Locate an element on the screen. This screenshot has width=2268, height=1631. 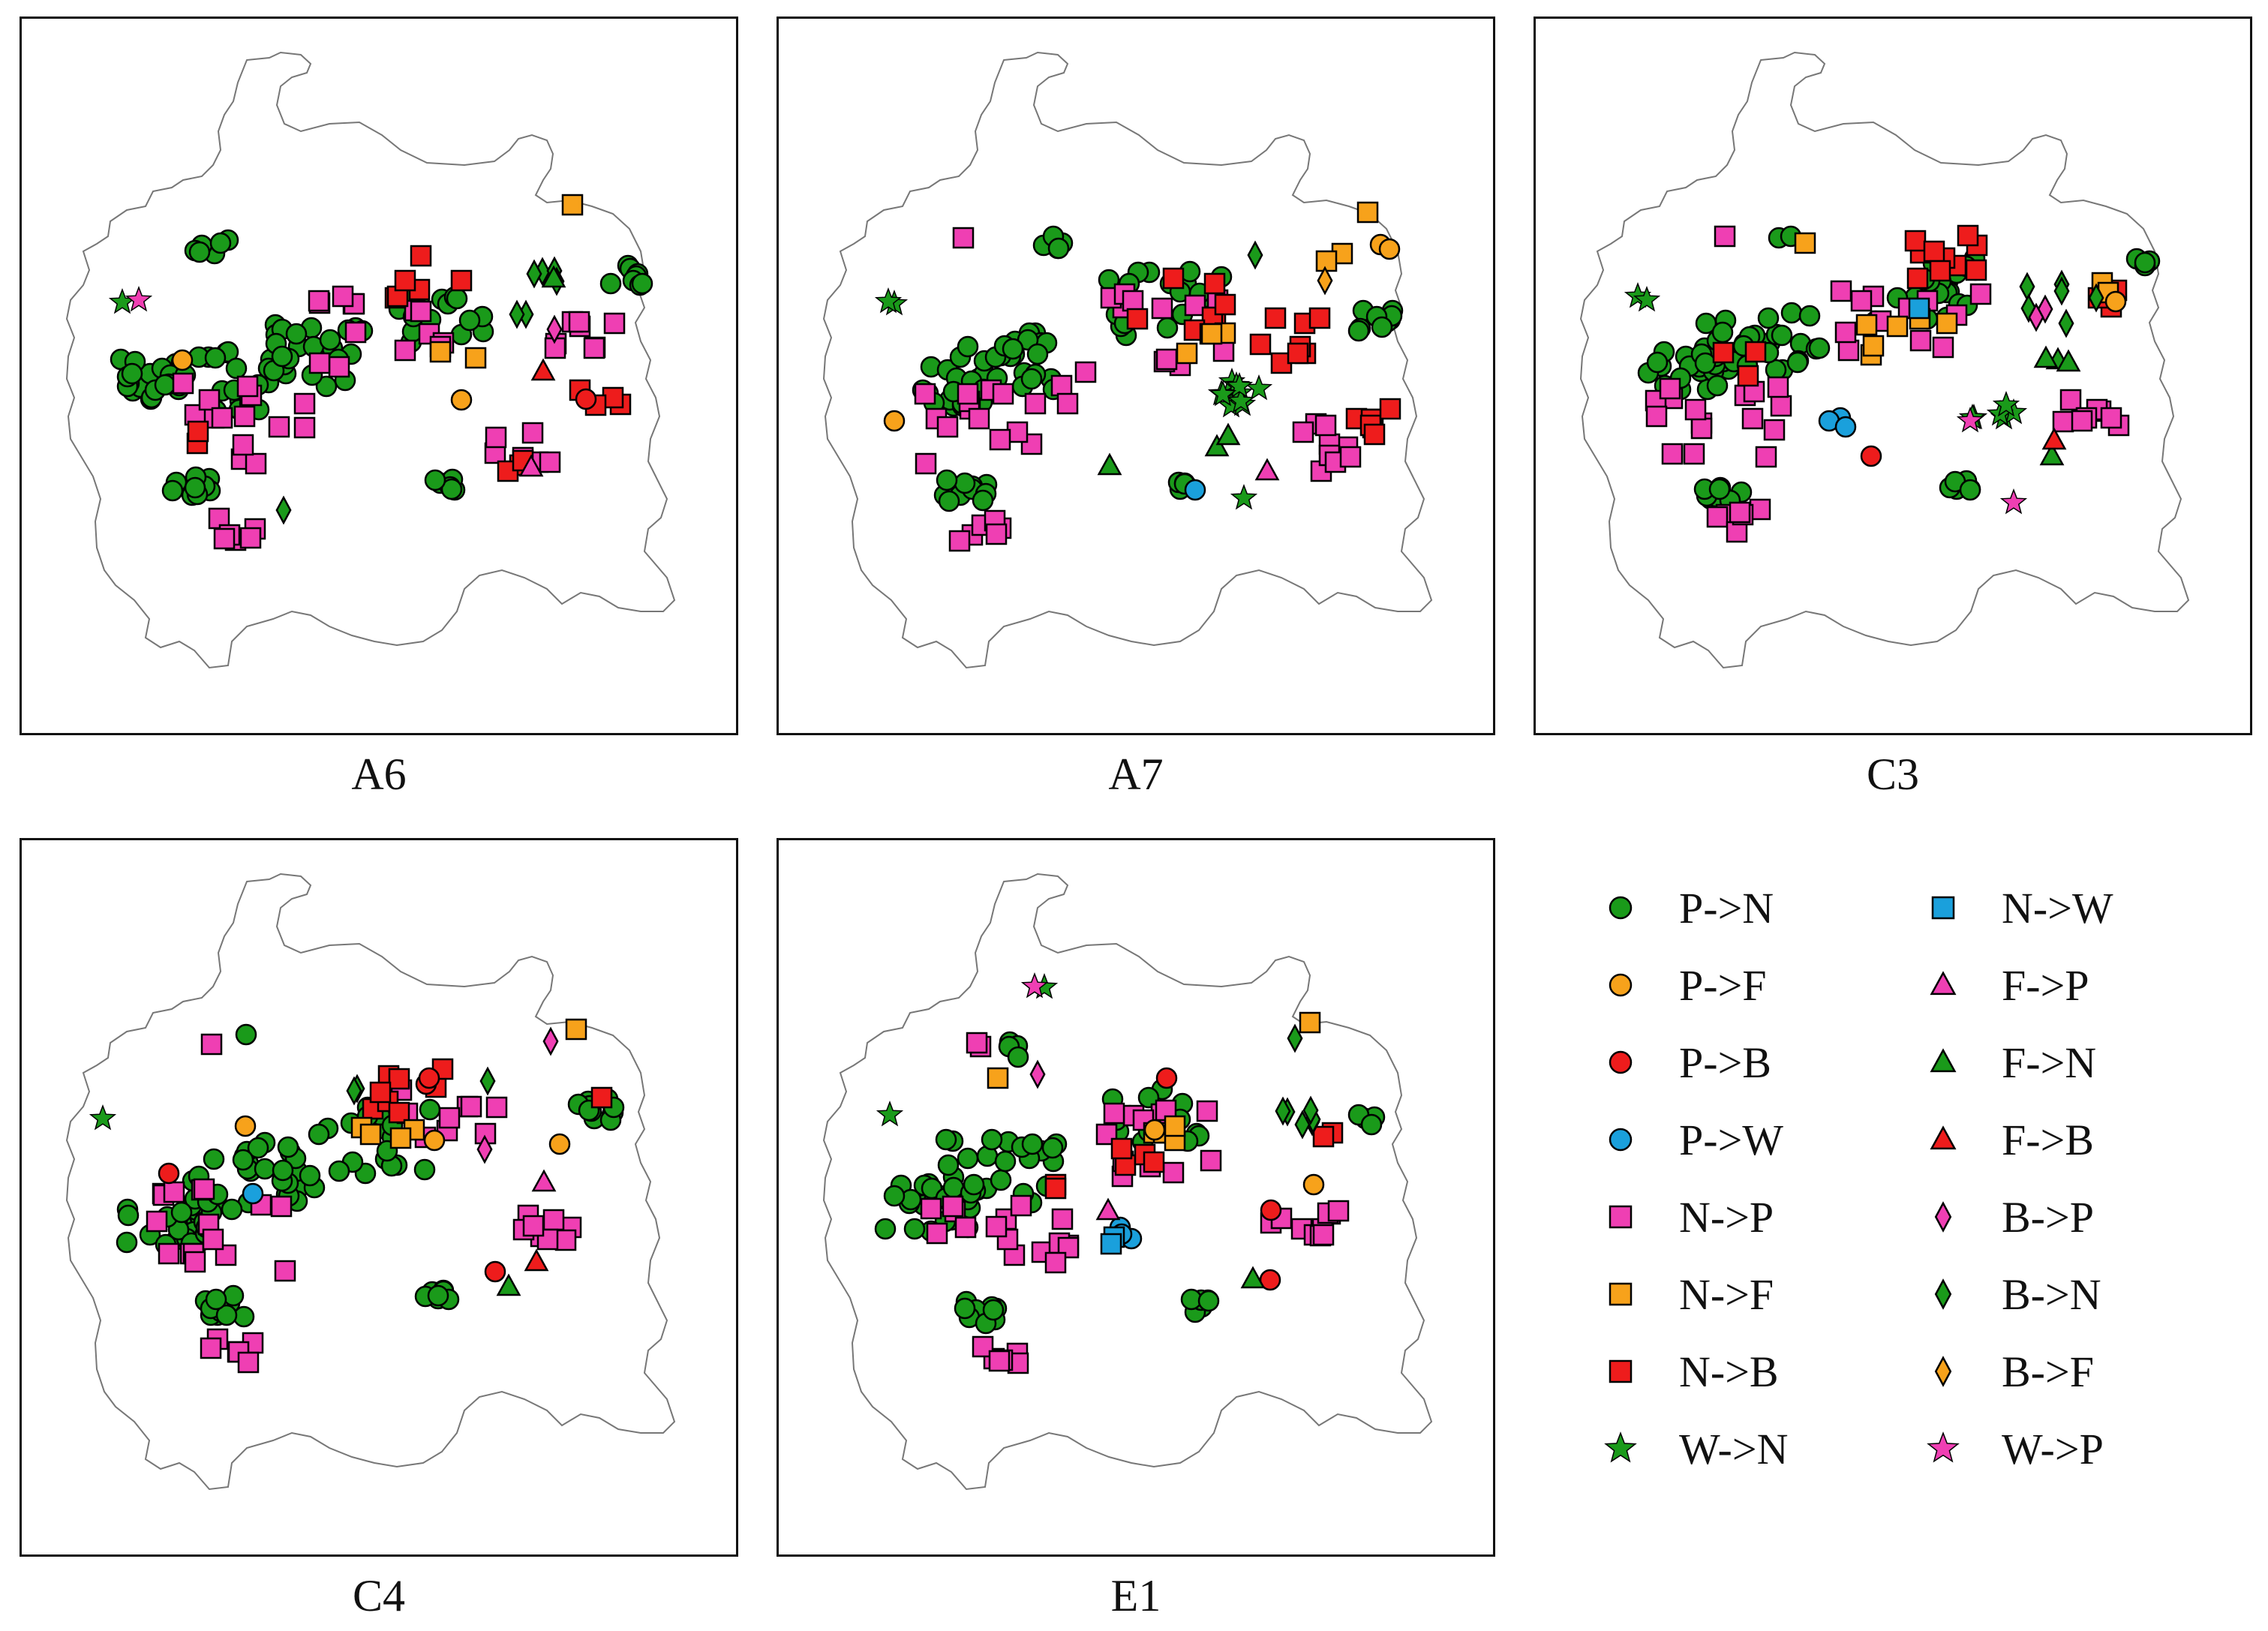
marker-p-to-w is located at coordinates (253, 1193).